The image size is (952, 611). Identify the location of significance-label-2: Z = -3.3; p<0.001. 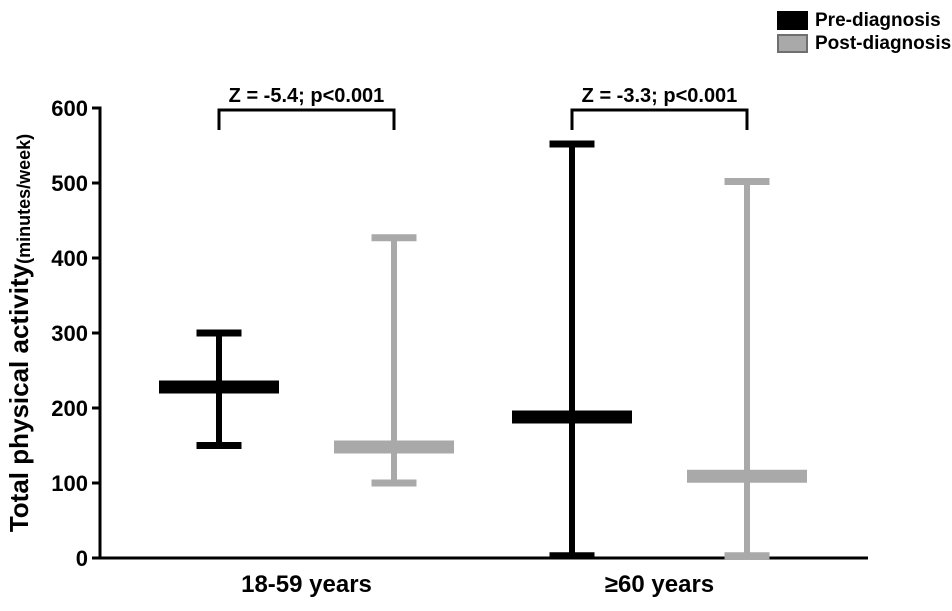
(660, 96).